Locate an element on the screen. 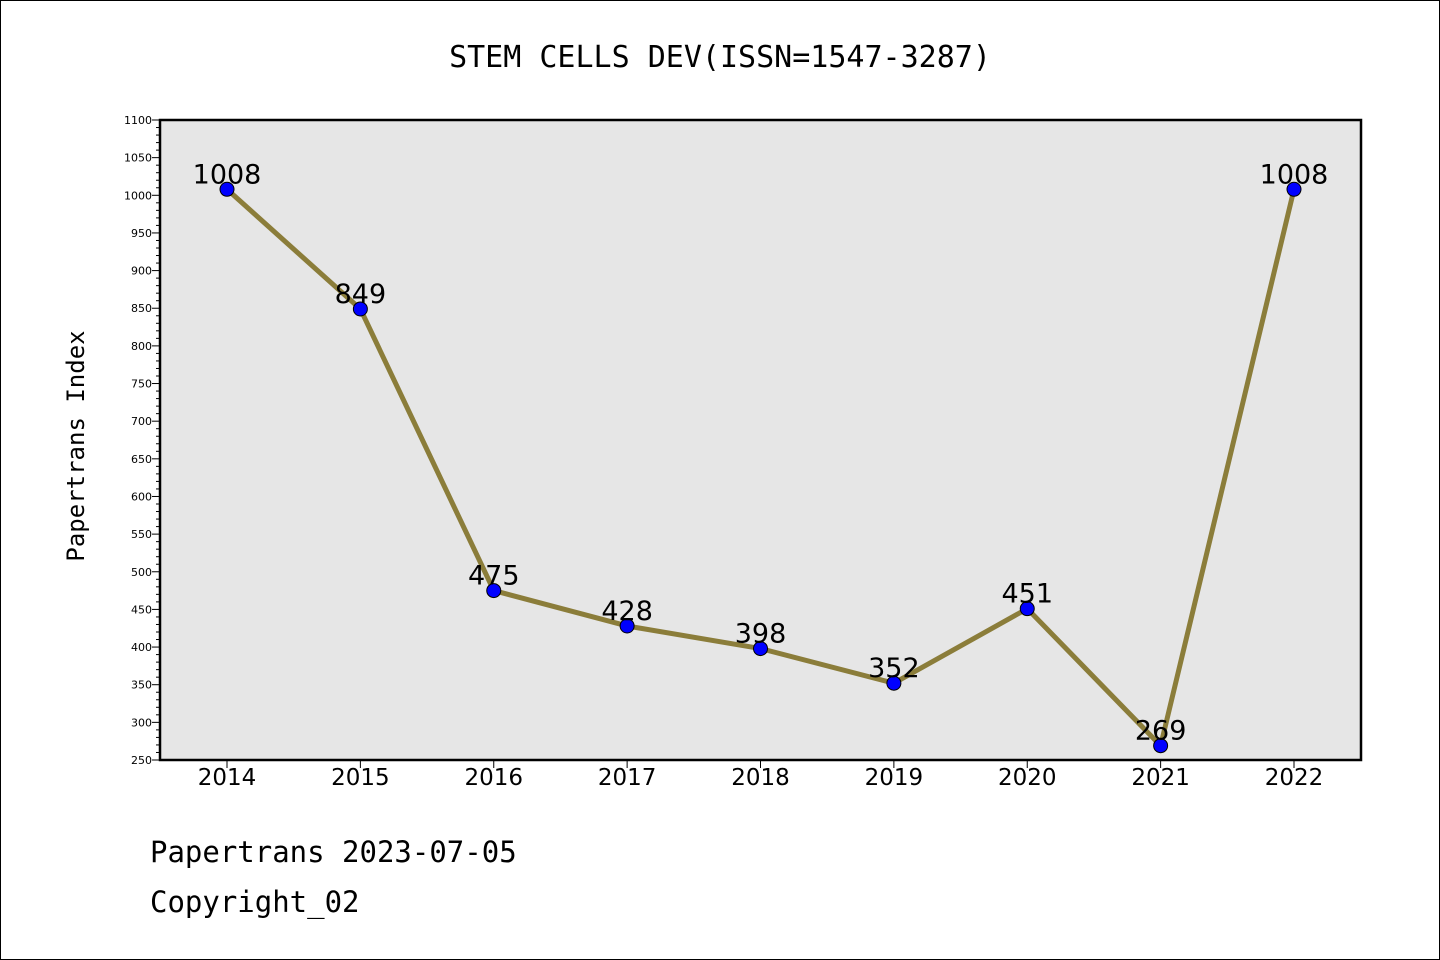 The width and height of the screenshot is (1440, 960). y-tick-label: 1000 is located at coordinates (138, 195).